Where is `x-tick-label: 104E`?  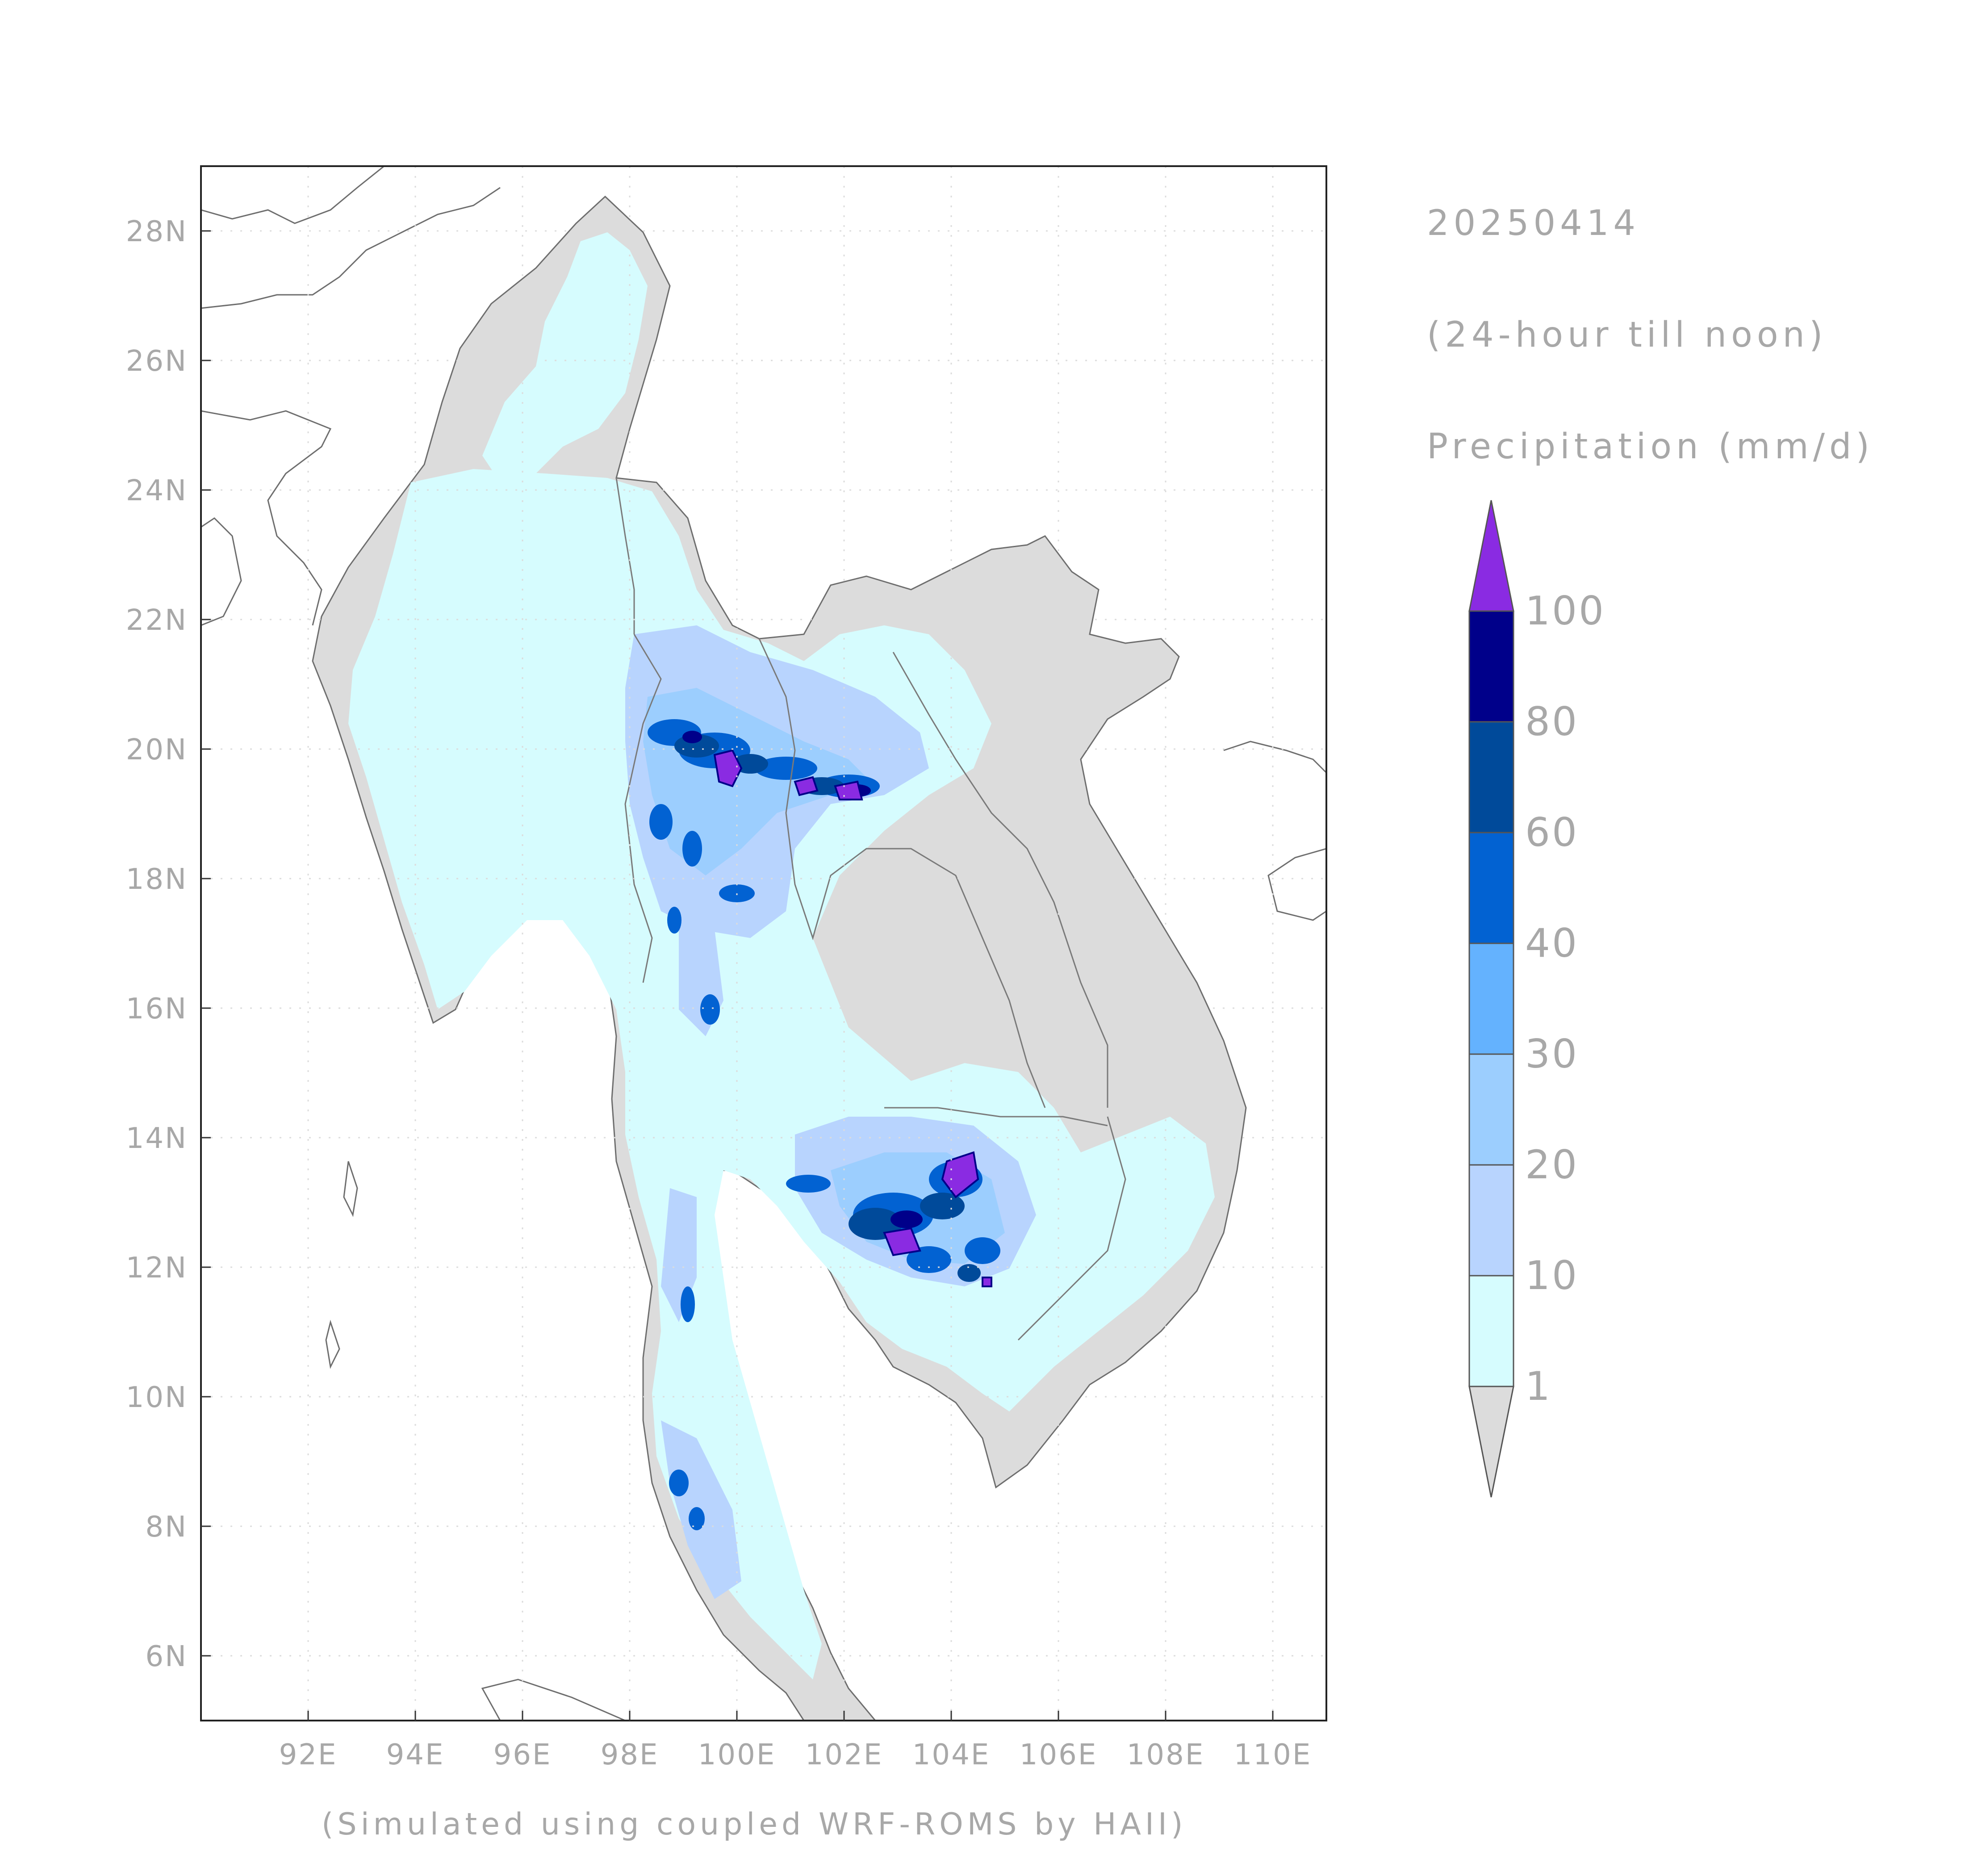
x-tick-label: 104E is located at coordinates (951, 1754).